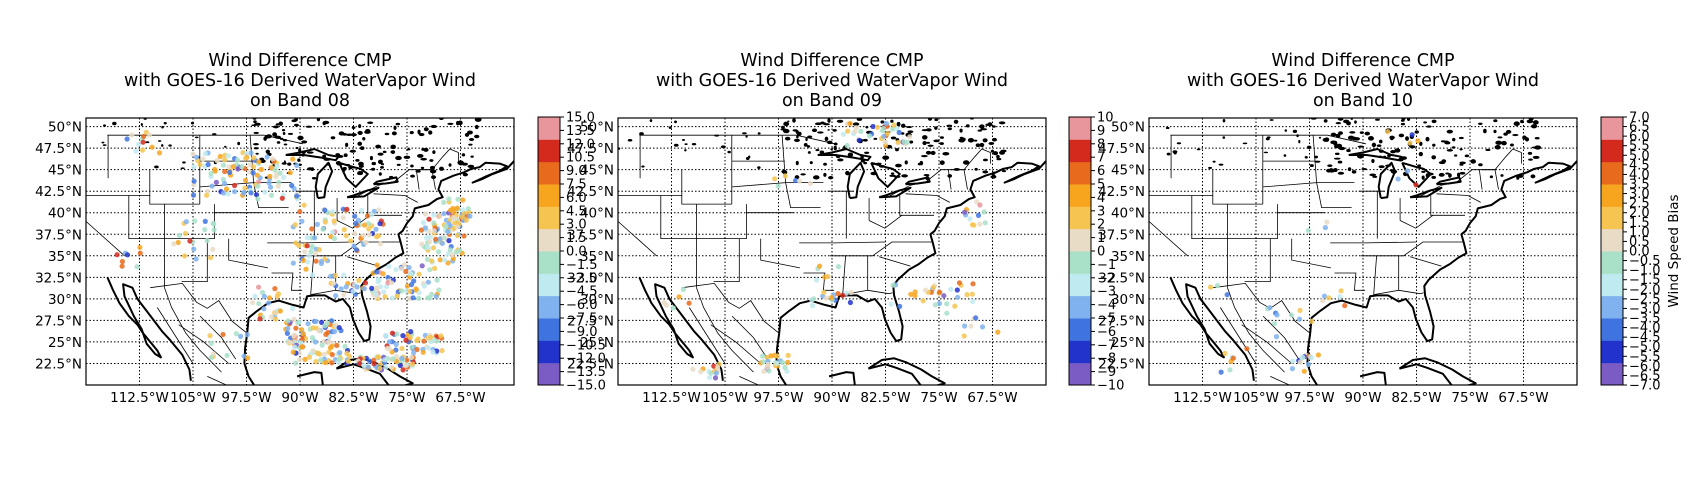  I want to click on coastline, so click(912, 251).